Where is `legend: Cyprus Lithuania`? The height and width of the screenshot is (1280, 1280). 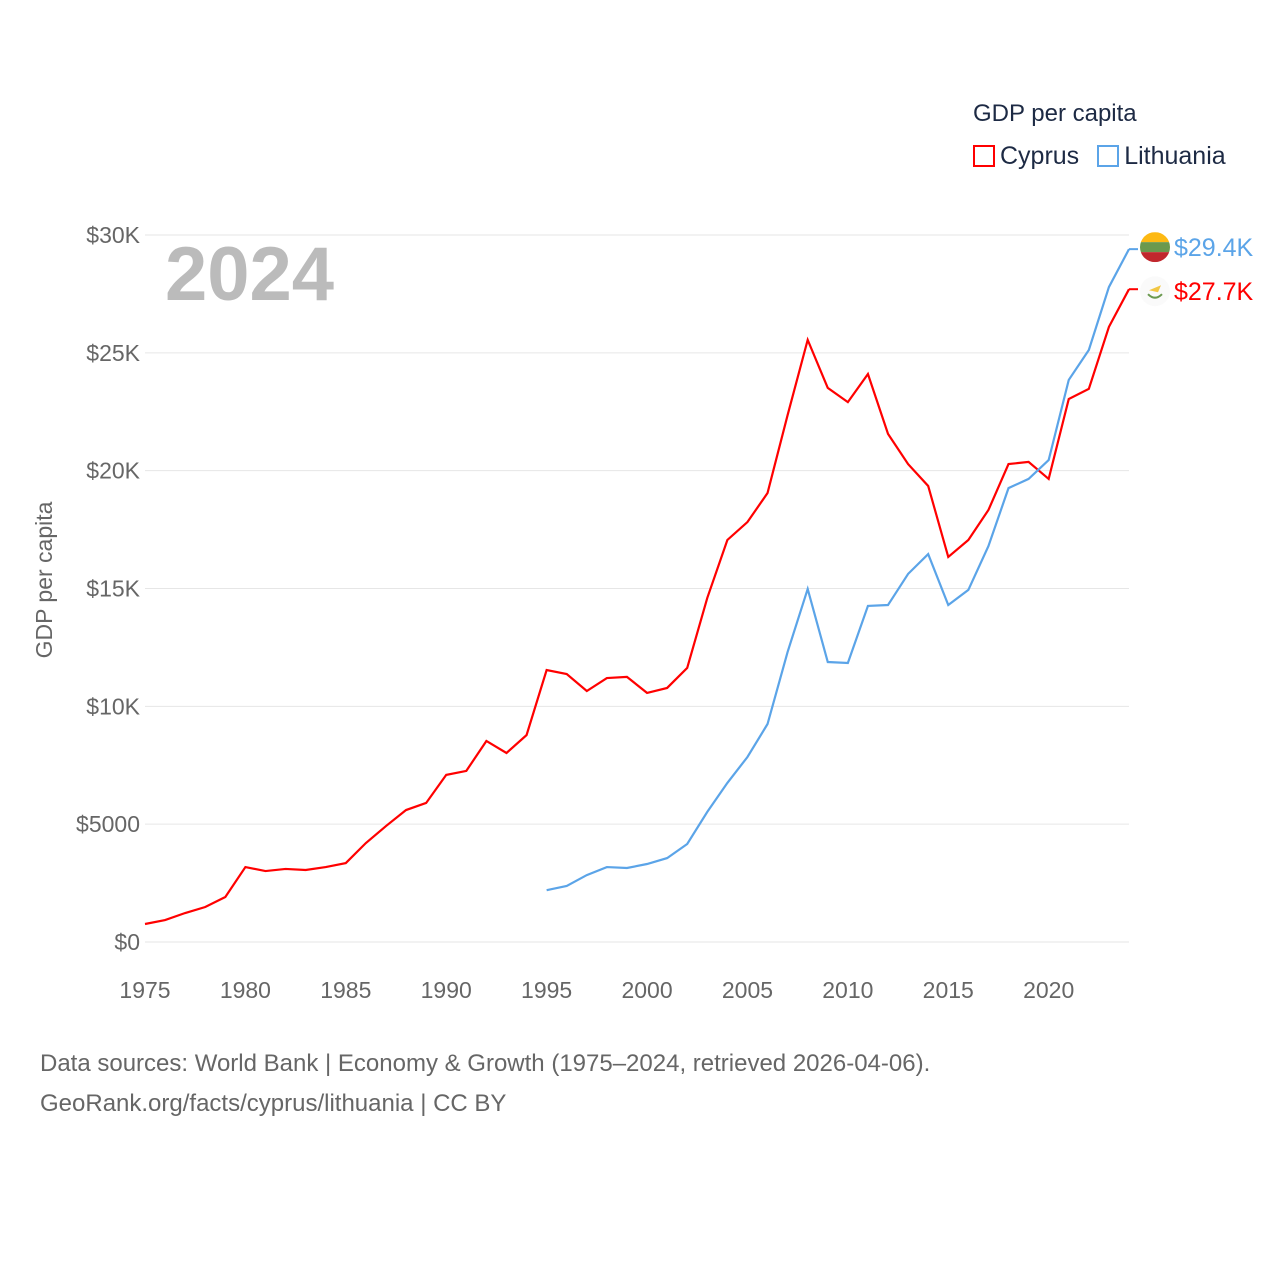 legend: Cyprus Lithuania is located at coordinates (1099, 156).